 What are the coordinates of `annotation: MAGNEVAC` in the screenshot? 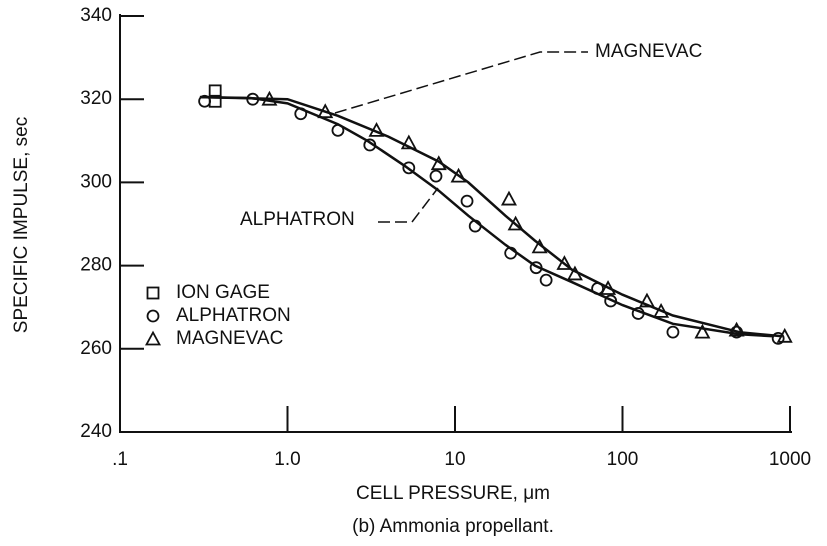 It's located at (648, 51).